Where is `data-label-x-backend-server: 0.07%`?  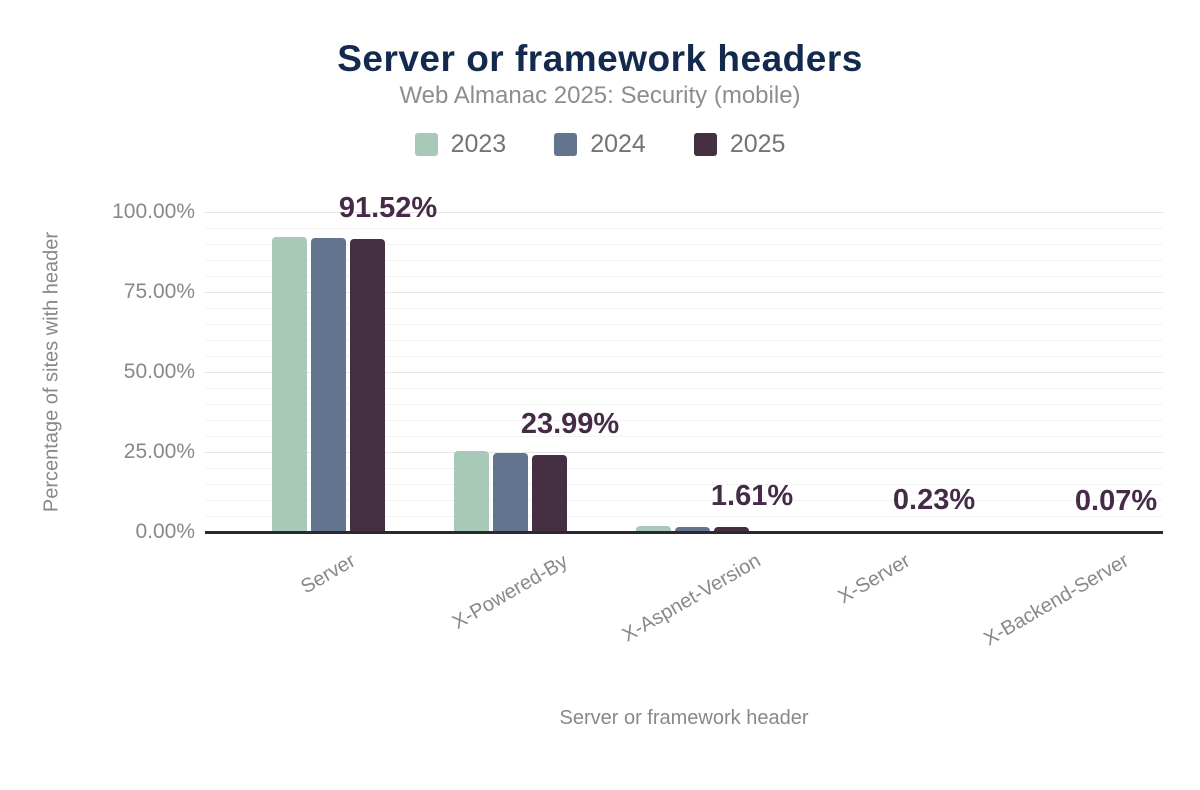 data-label-x-backend-server: 0.07% is located at coordinates (1116, 500).